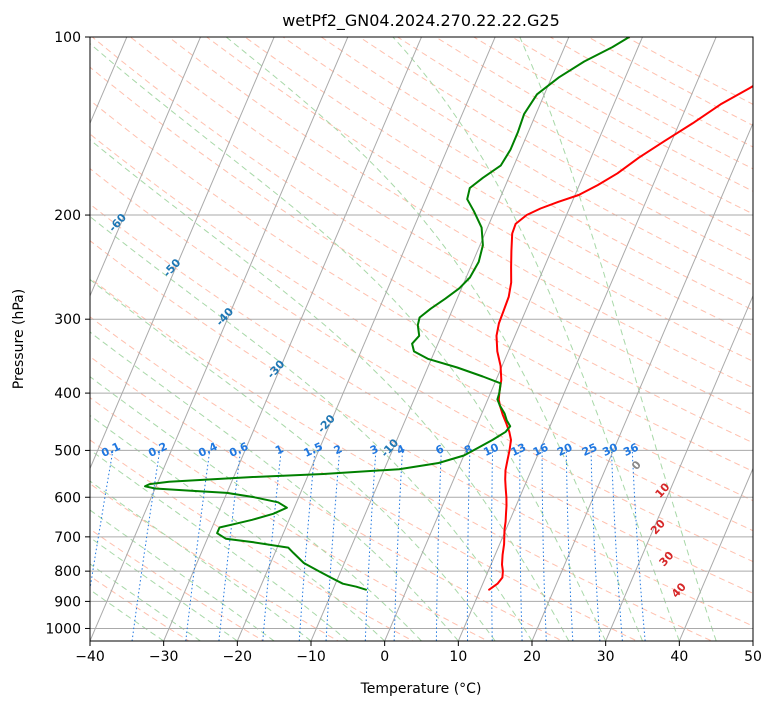  I want to click on y-tick-label: 800, so click(67, 572).